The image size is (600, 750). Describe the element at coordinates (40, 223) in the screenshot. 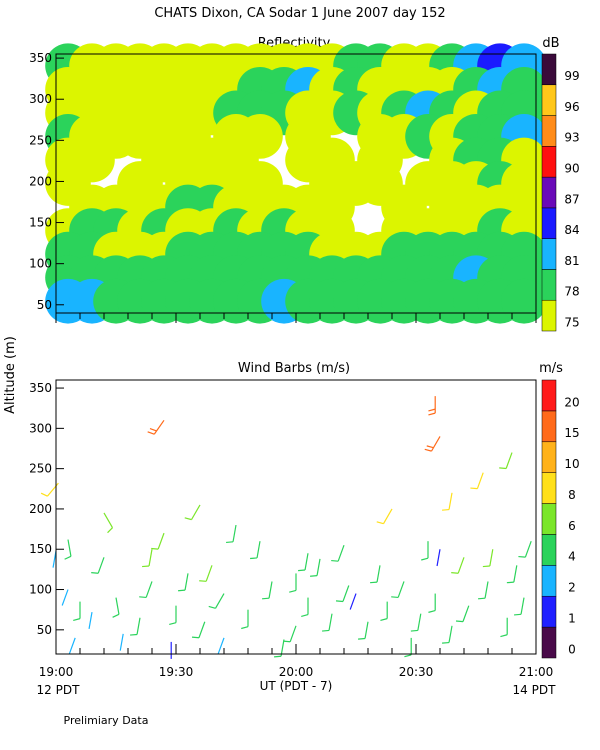

I see `reflectivity-y-tick-label: 150` at that location.